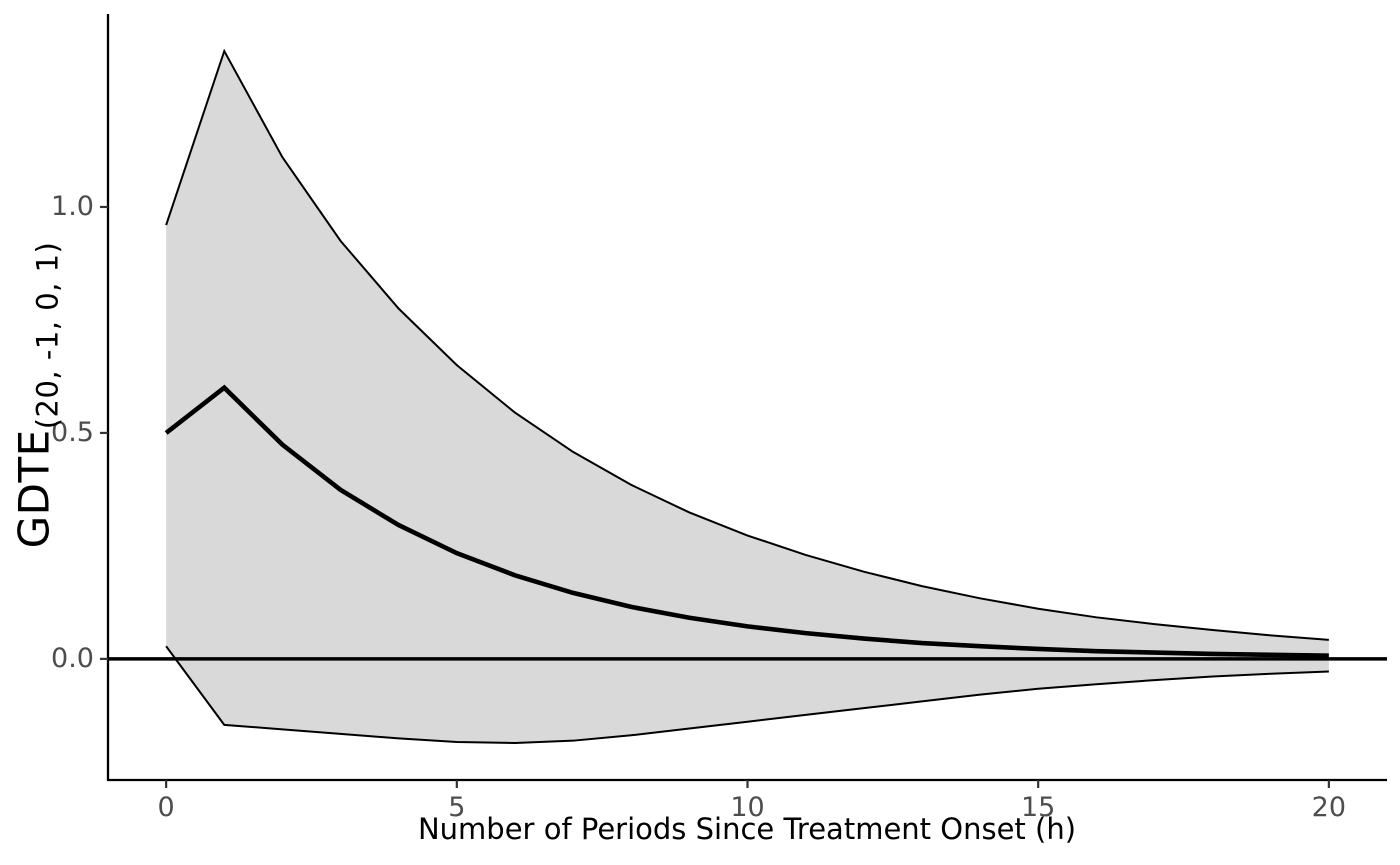 Image resolution: width=1400 pixels, height=865 pixels. What do you see at coordinates (34, 489) in the screenshot?
I see `y-axis-title-main: GDTE` at bounding box center [34, 489].